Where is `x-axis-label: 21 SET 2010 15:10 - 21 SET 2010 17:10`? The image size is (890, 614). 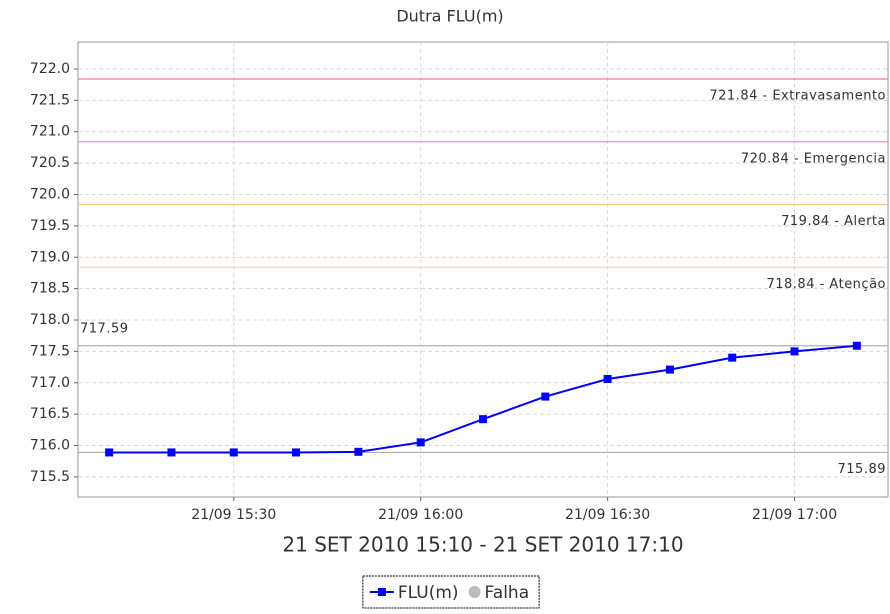
x-axis-label: 21 SET 2010 15:10 - 21 SET 2010 17:10 is located at coordinates (482, 545).